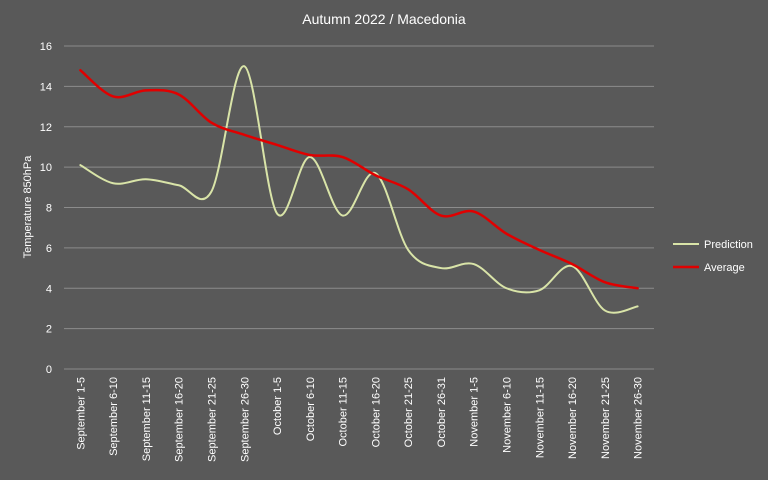  Describe the element at coordinates (46, 47) in the screenshot. I see `y-tick-label: 16` at that location.